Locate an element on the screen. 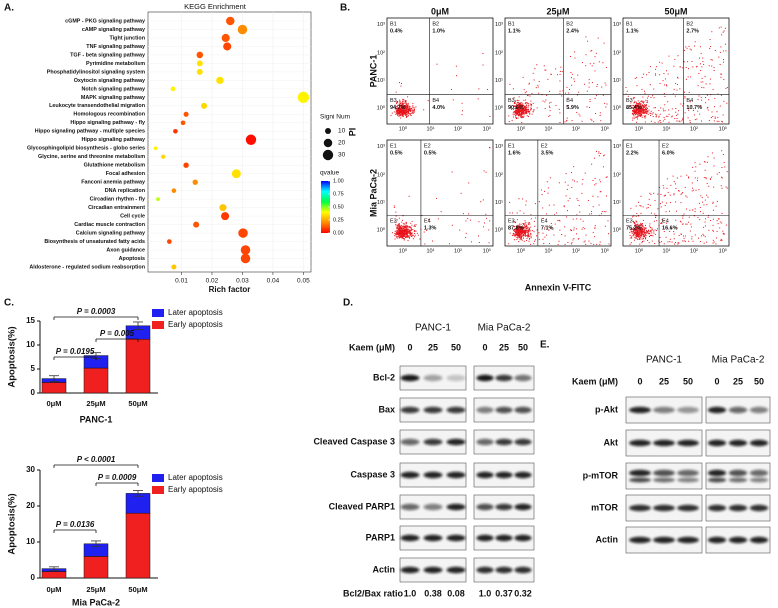  y-axis-label: Apoptosis(%) is located at coordinates (12, 523).